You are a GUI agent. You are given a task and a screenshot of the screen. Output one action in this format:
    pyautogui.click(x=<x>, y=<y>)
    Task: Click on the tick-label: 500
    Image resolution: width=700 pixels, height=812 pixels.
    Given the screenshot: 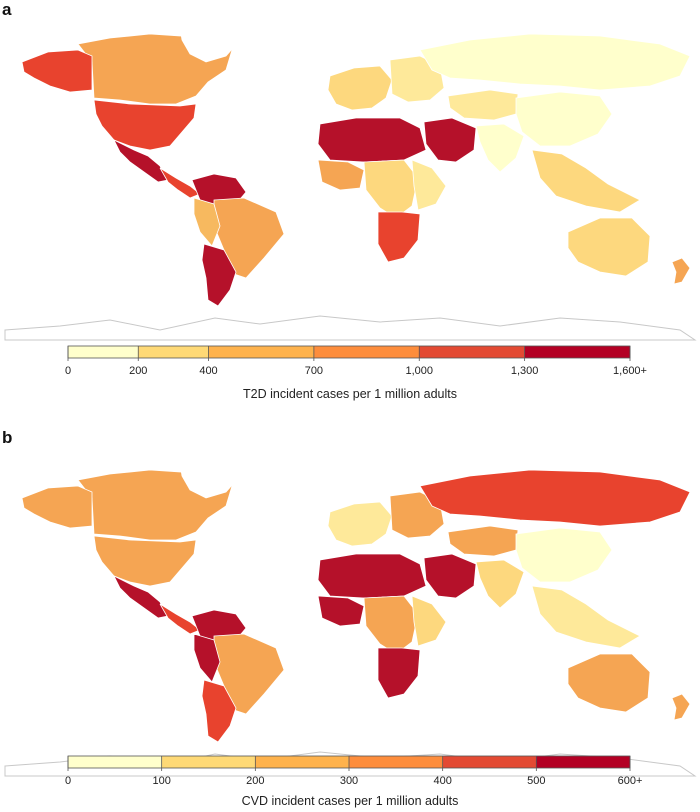 What is the action you would take?
    pyautogui.click(x=536, y=781)
    